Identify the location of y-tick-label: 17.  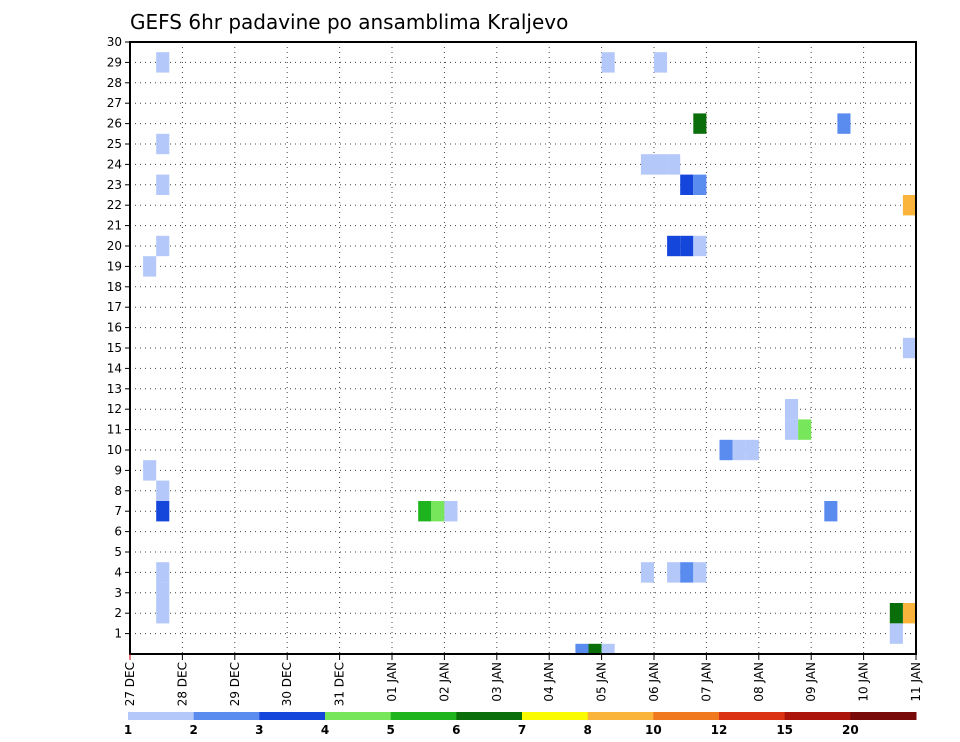
(114, 307).